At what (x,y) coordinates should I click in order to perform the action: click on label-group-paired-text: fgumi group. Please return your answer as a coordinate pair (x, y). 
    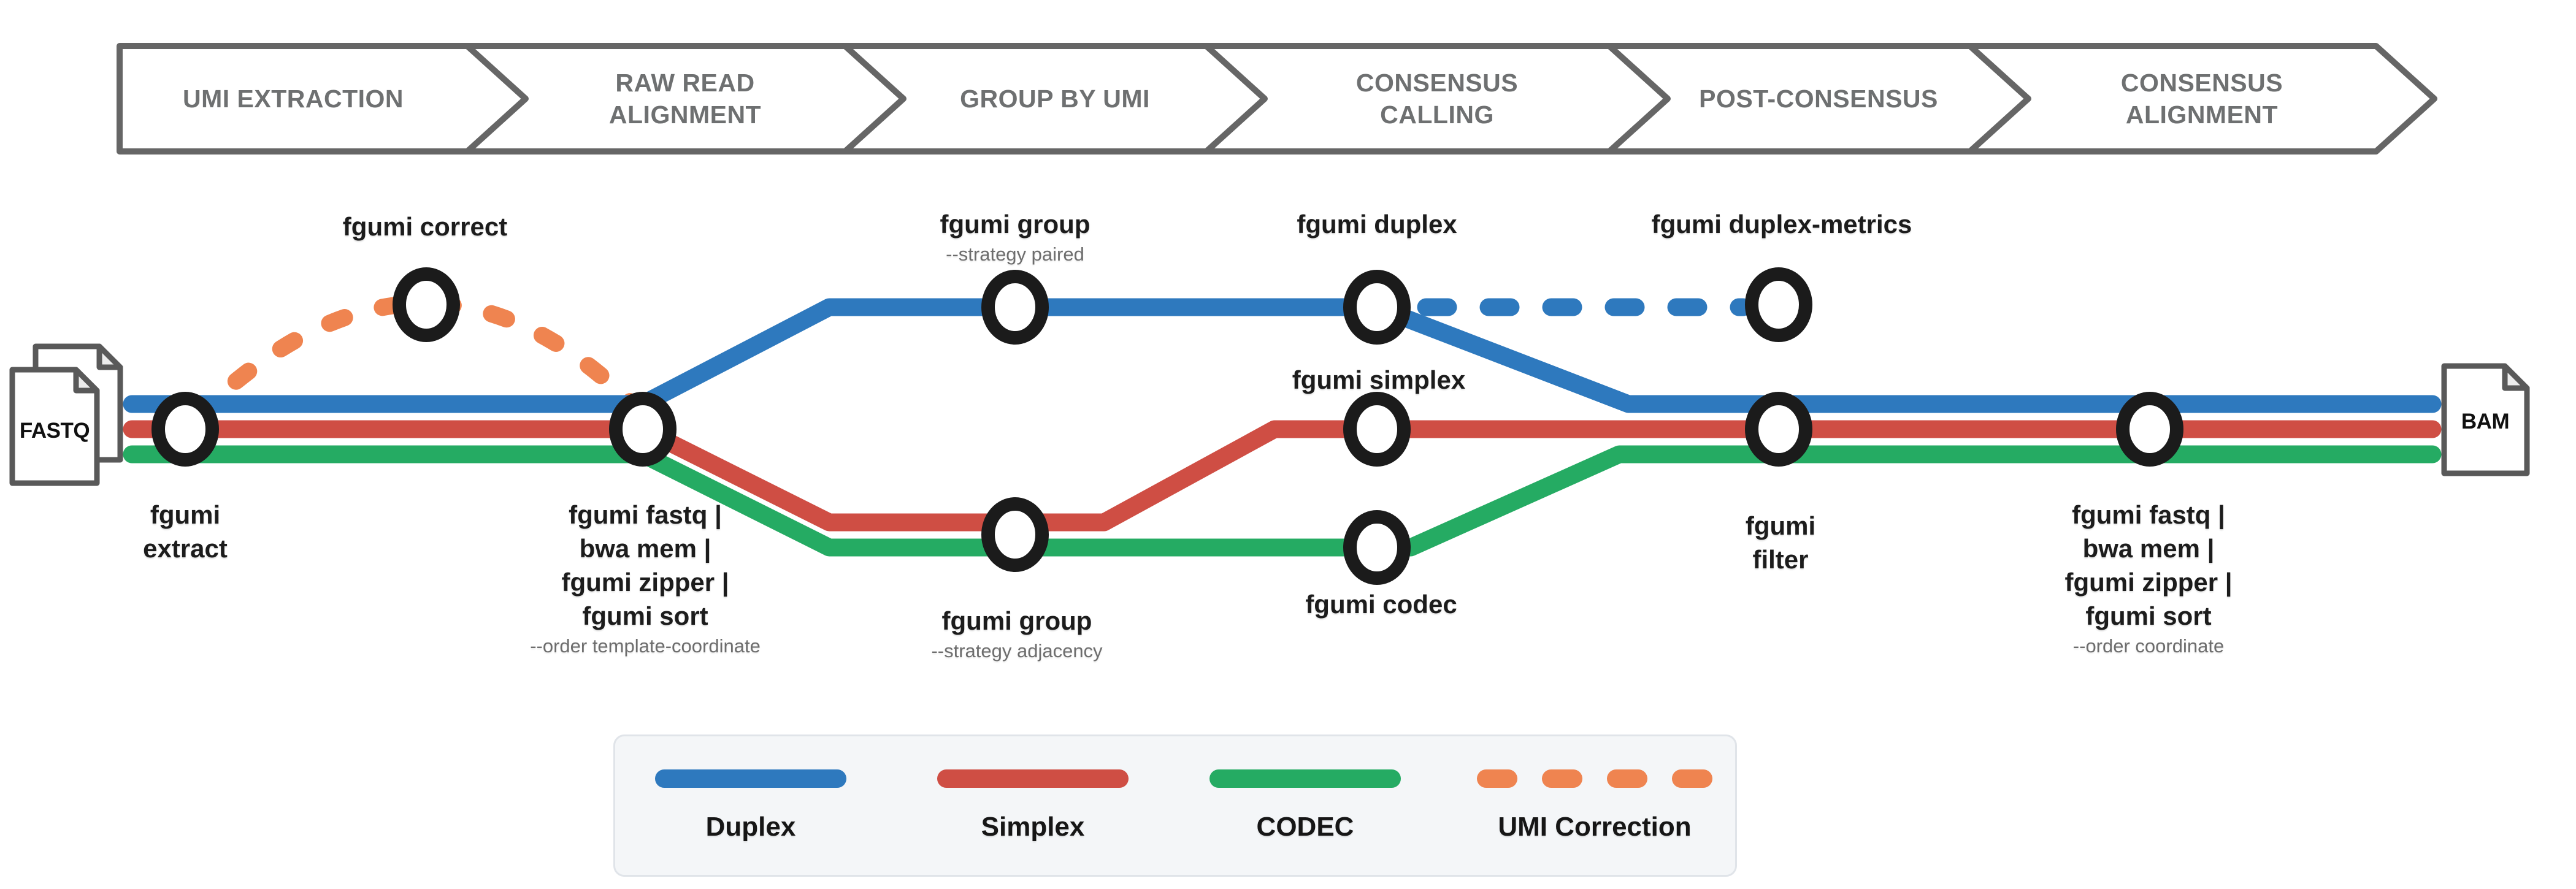
    Looking at the image, I should click on (1015, 224).